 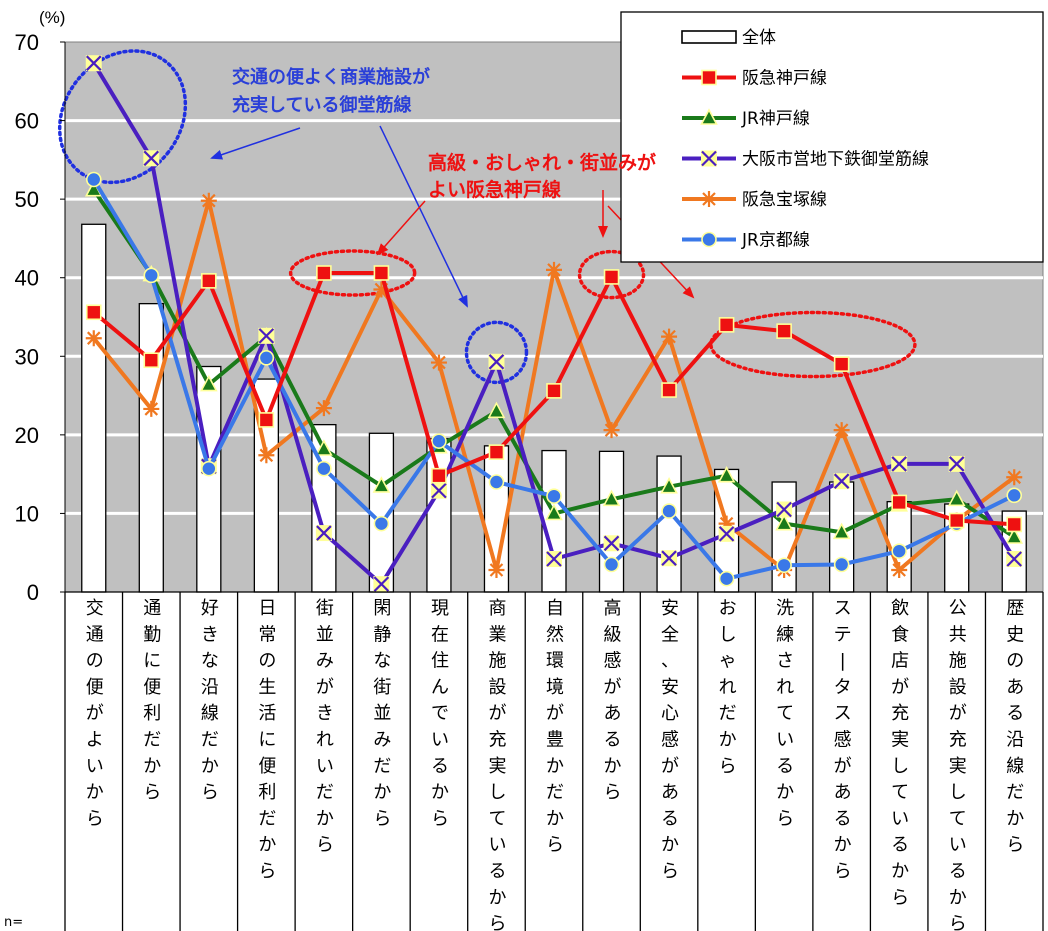 What do you see at coordinates (728, 38) in the screenshot?
I see `legend-entry: 全体` at bounding box center [728, 38].